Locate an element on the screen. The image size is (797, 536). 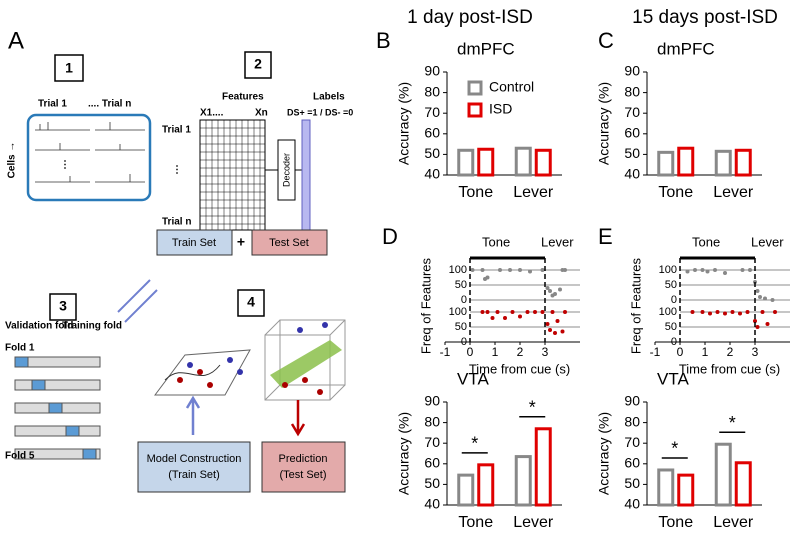
step-label: 3 is located at coordinates (63, 306).